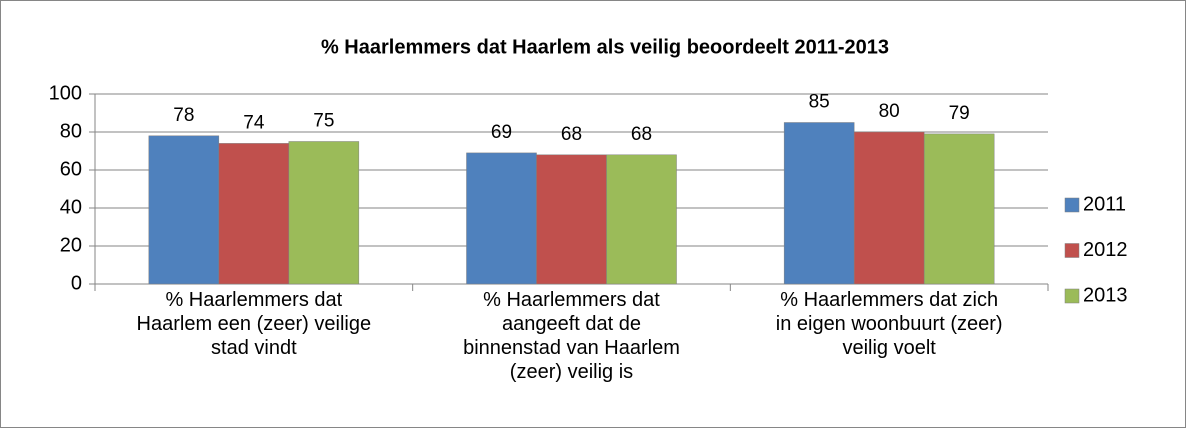 The image size is (1186, 428). What do you see at coordinates (71, 169) in the screenshot?
I see `y-tick-label: 60` at bounding box center [71, 169].